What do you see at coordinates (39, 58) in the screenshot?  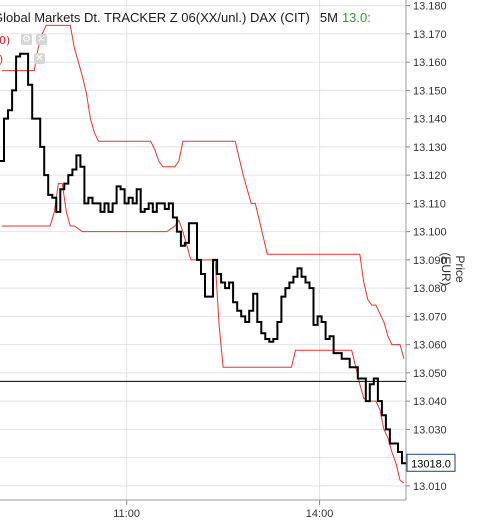 I see `indicator-2-close-icon: ✕` at bounding box center [39, 58].